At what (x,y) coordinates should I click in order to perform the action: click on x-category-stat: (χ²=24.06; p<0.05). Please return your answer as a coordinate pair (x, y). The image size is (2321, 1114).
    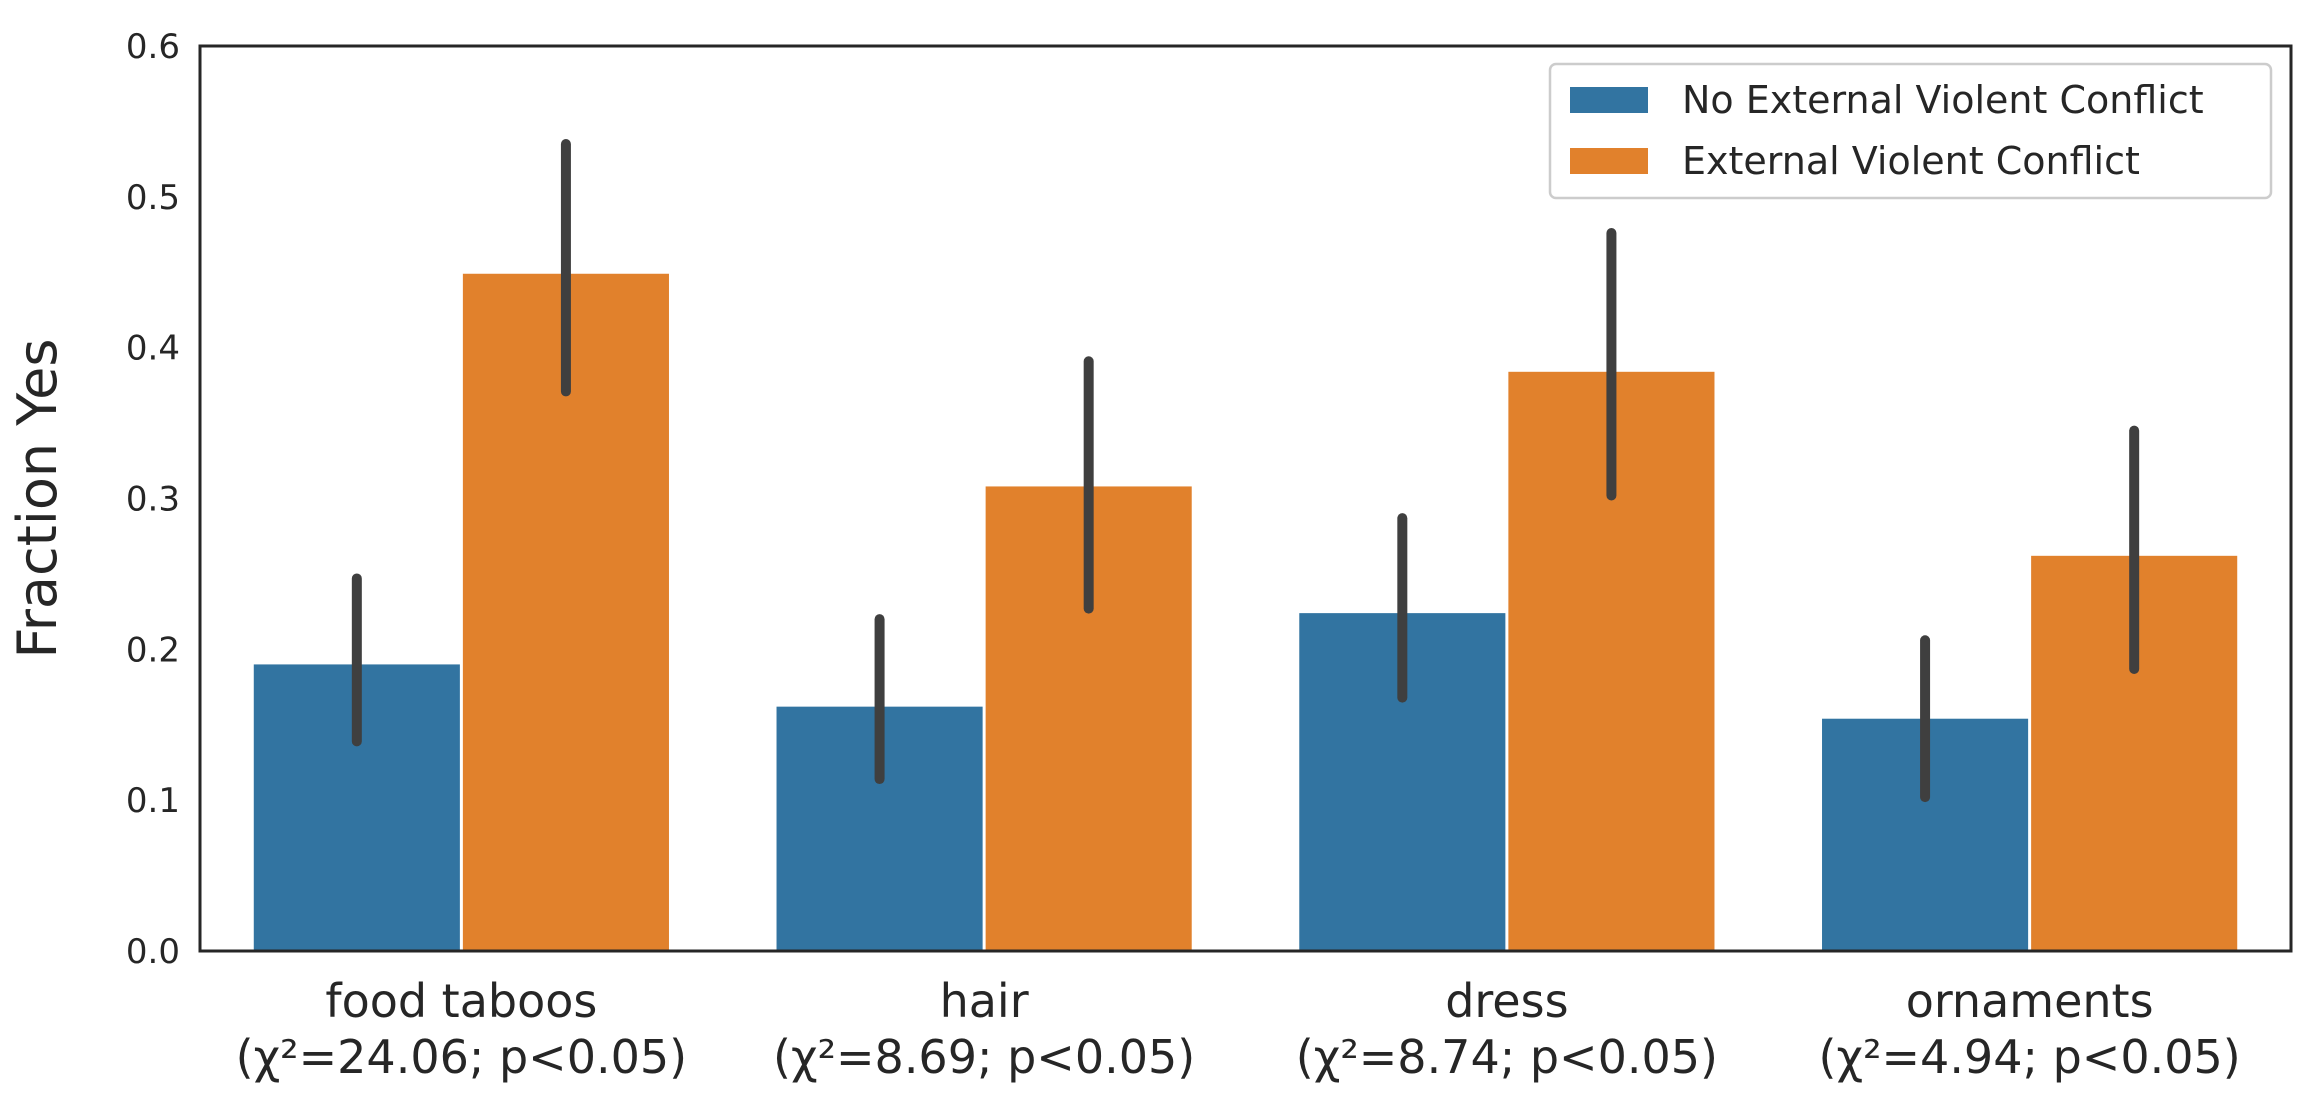
    Looking at the image, I should click on (461, 1057).